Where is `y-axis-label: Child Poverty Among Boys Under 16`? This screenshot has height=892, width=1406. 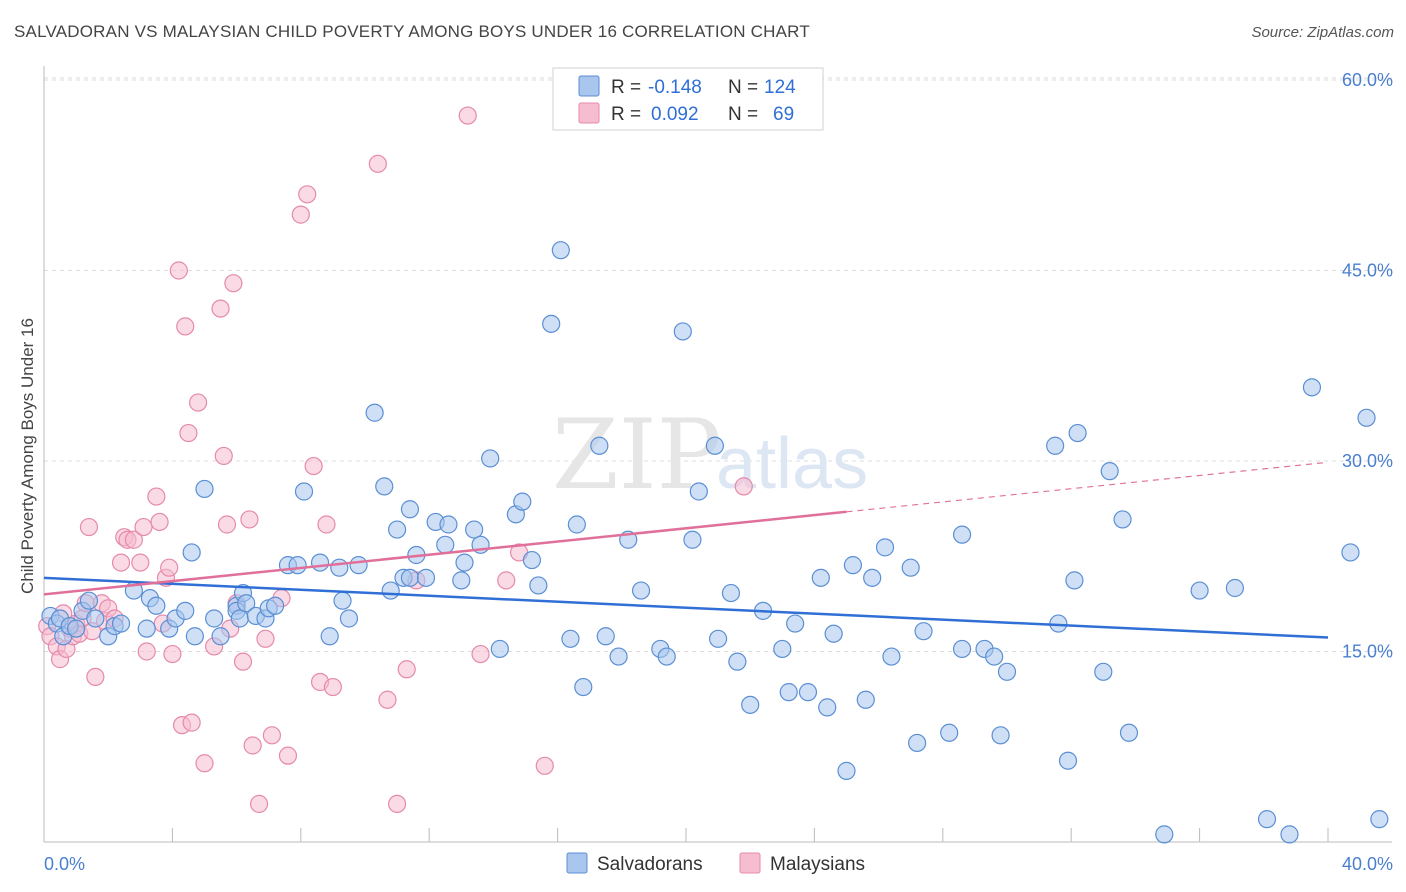
y-axis-label: Child Poverty Among Boys Under 16 is located at coordinates (27, 456).